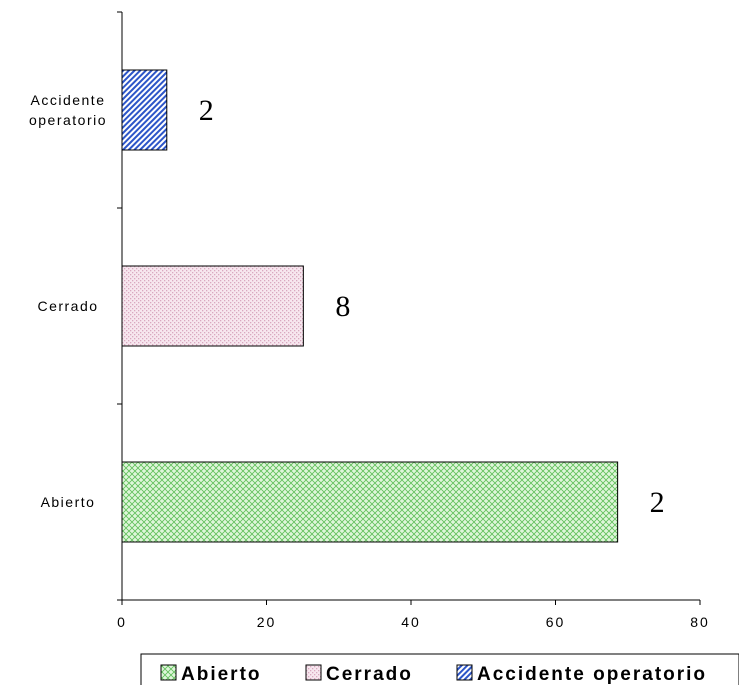 Image resolution: width=739 pixels, height=685 pixels. What do you see at coordinates (68, 110) in the screenshot?
I see `category-label: Accidente operatorio` at bounding box center [68, 110].